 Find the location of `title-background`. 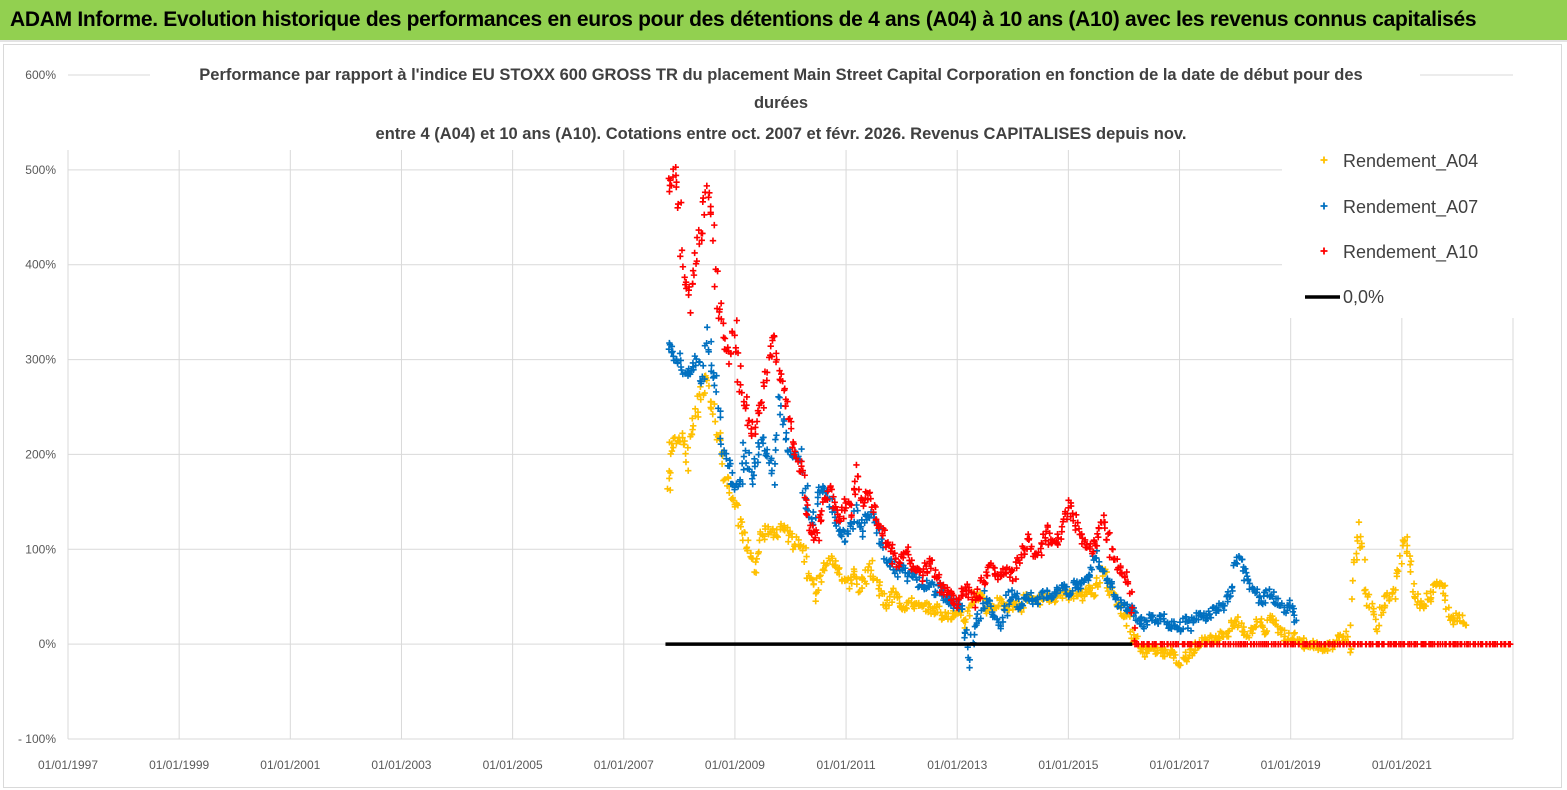

title-background is located at coordinates (785, 106).